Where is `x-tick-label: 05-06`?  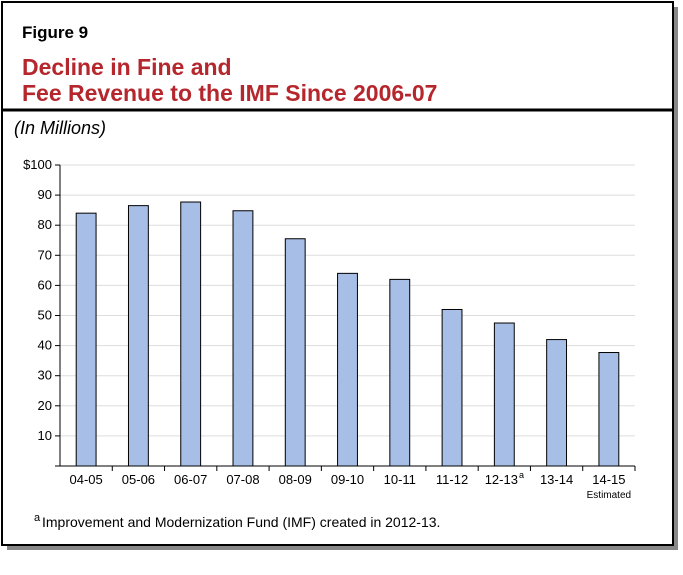
x-tick-label: 05-06 is located at coordinates (138, 479).